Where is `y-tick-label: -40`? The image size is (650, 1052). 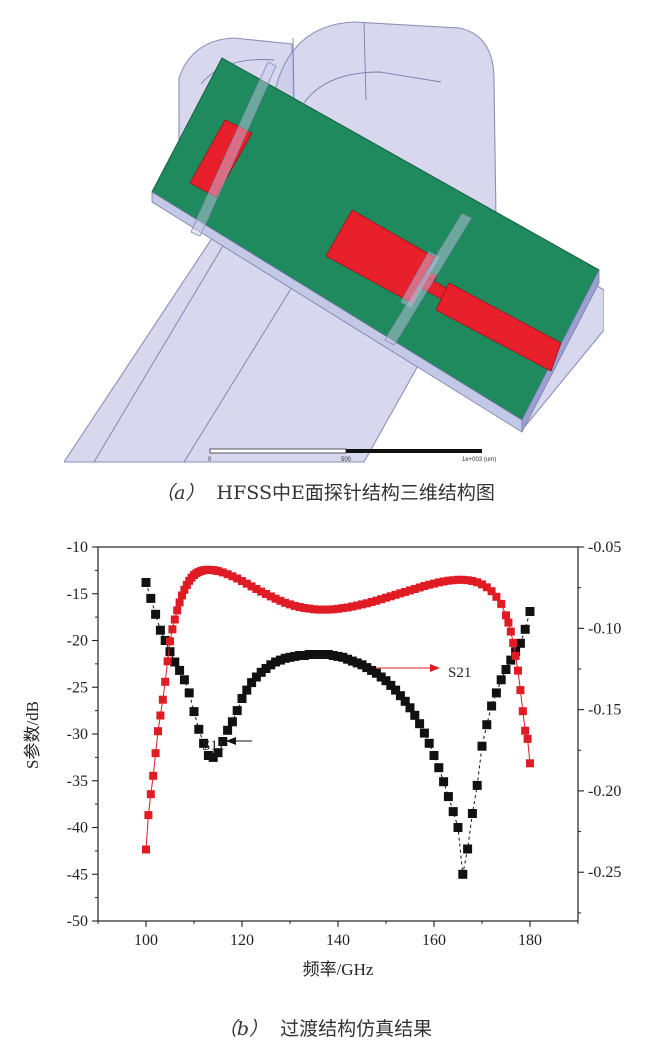
y-tick-label: -40 is located at coordinates (77, 828).